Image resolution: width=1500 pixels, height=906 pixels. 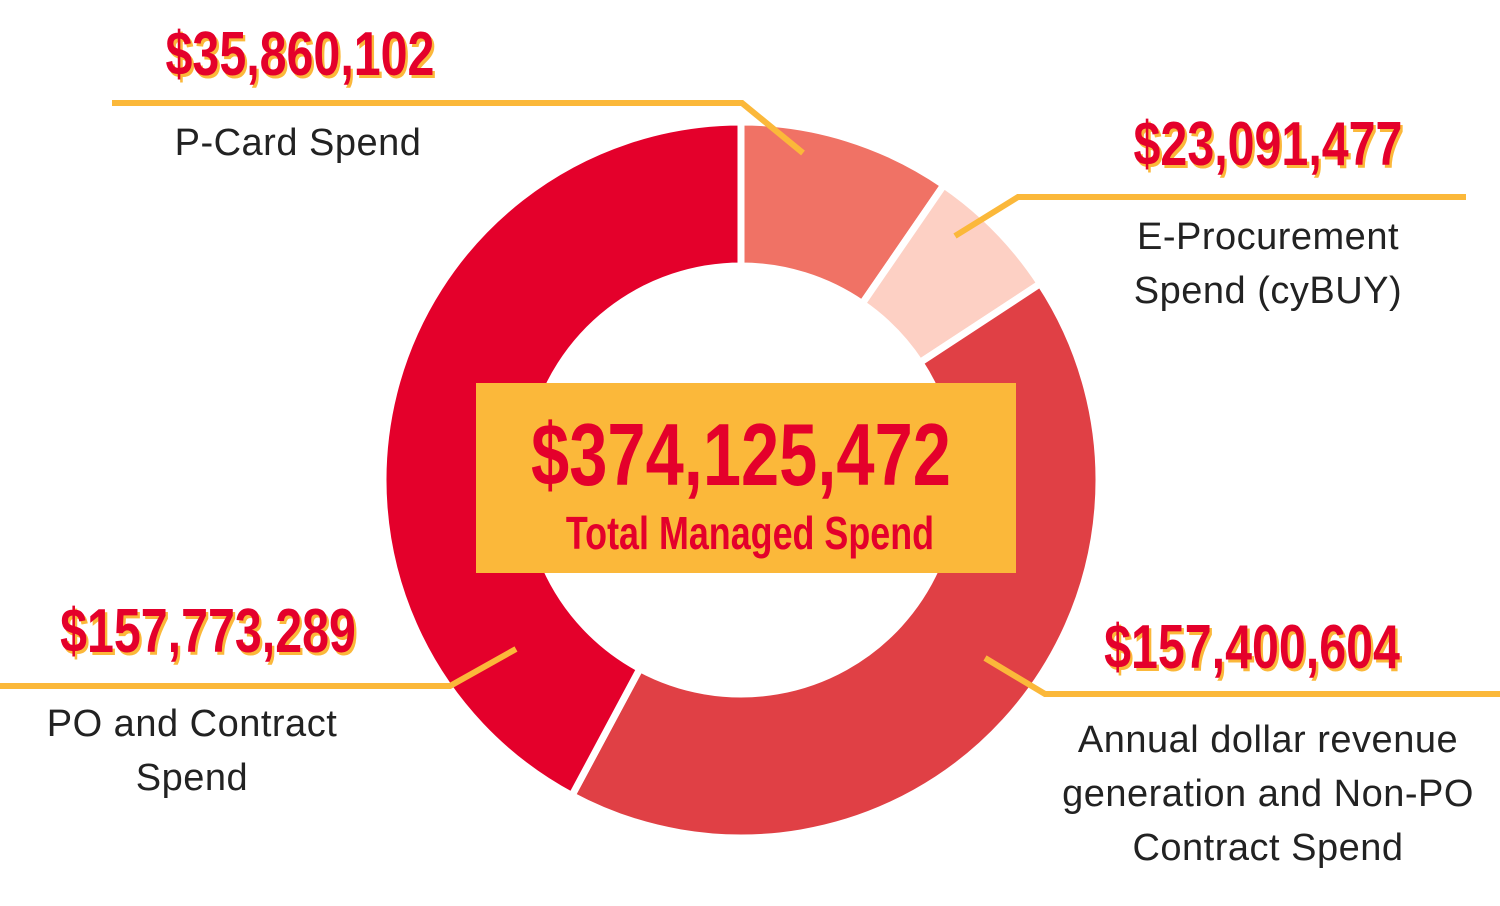 I want to click on category-label: E-Procurement Spend (cyBUY), so click(x=1268, y=264).